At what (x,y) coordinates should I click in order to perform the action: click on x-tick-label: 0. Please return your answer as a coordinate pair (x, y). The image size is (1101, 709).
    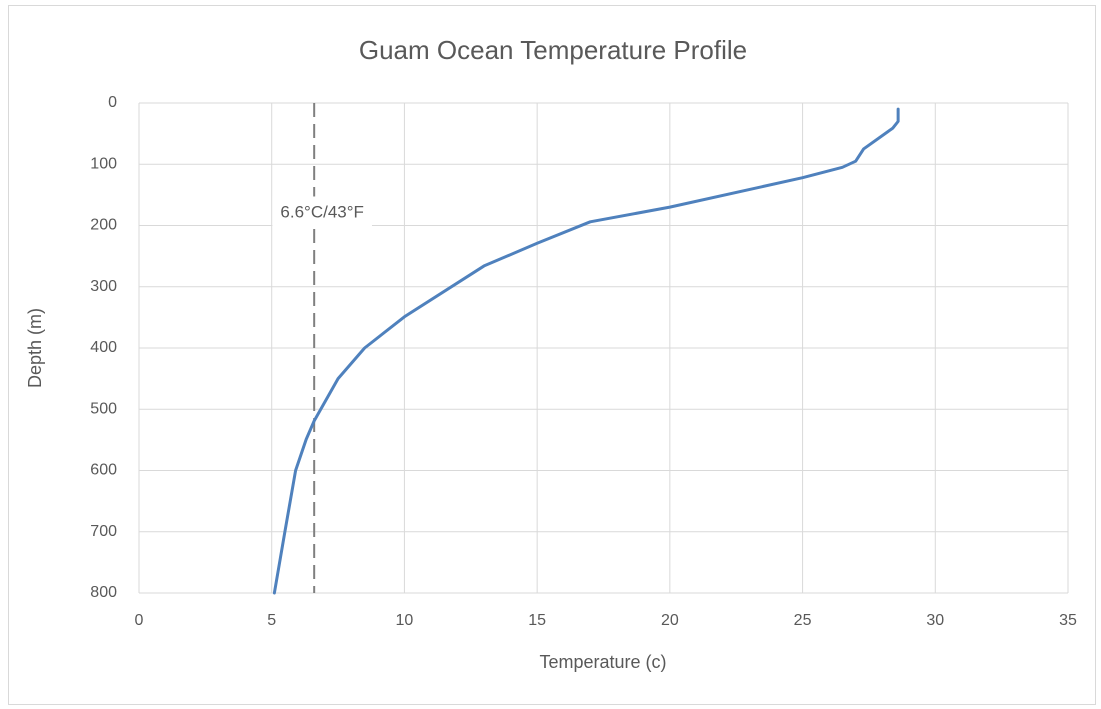
    Looking at the image, I should click on (139, 620).